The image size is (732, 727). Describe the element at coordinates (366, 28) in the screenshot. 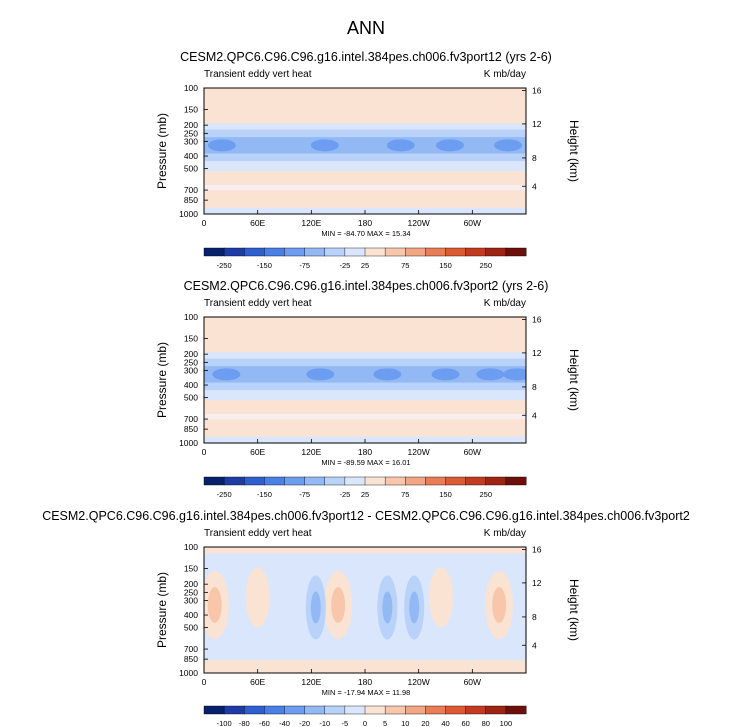

I see `page-title: ANN` at that location.